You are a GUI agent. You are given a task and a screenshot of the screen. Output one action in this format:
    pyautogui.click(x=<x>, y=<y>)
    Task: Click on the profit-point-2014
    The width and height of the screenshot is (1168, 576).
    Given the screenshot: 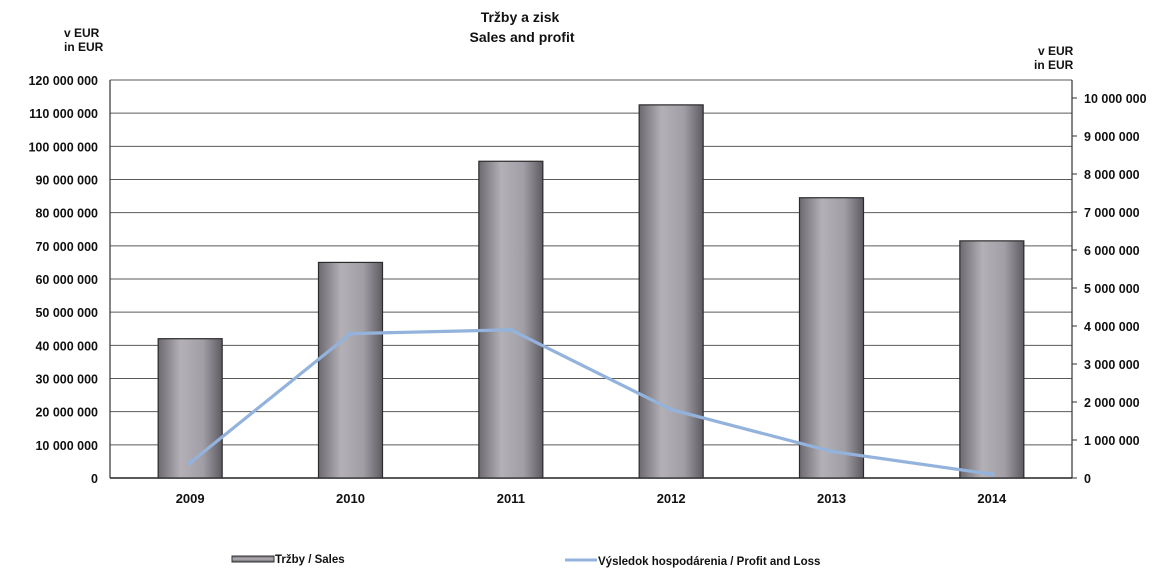 What is the action you would take?
    pyautogui.click(x=992, y=474)
    